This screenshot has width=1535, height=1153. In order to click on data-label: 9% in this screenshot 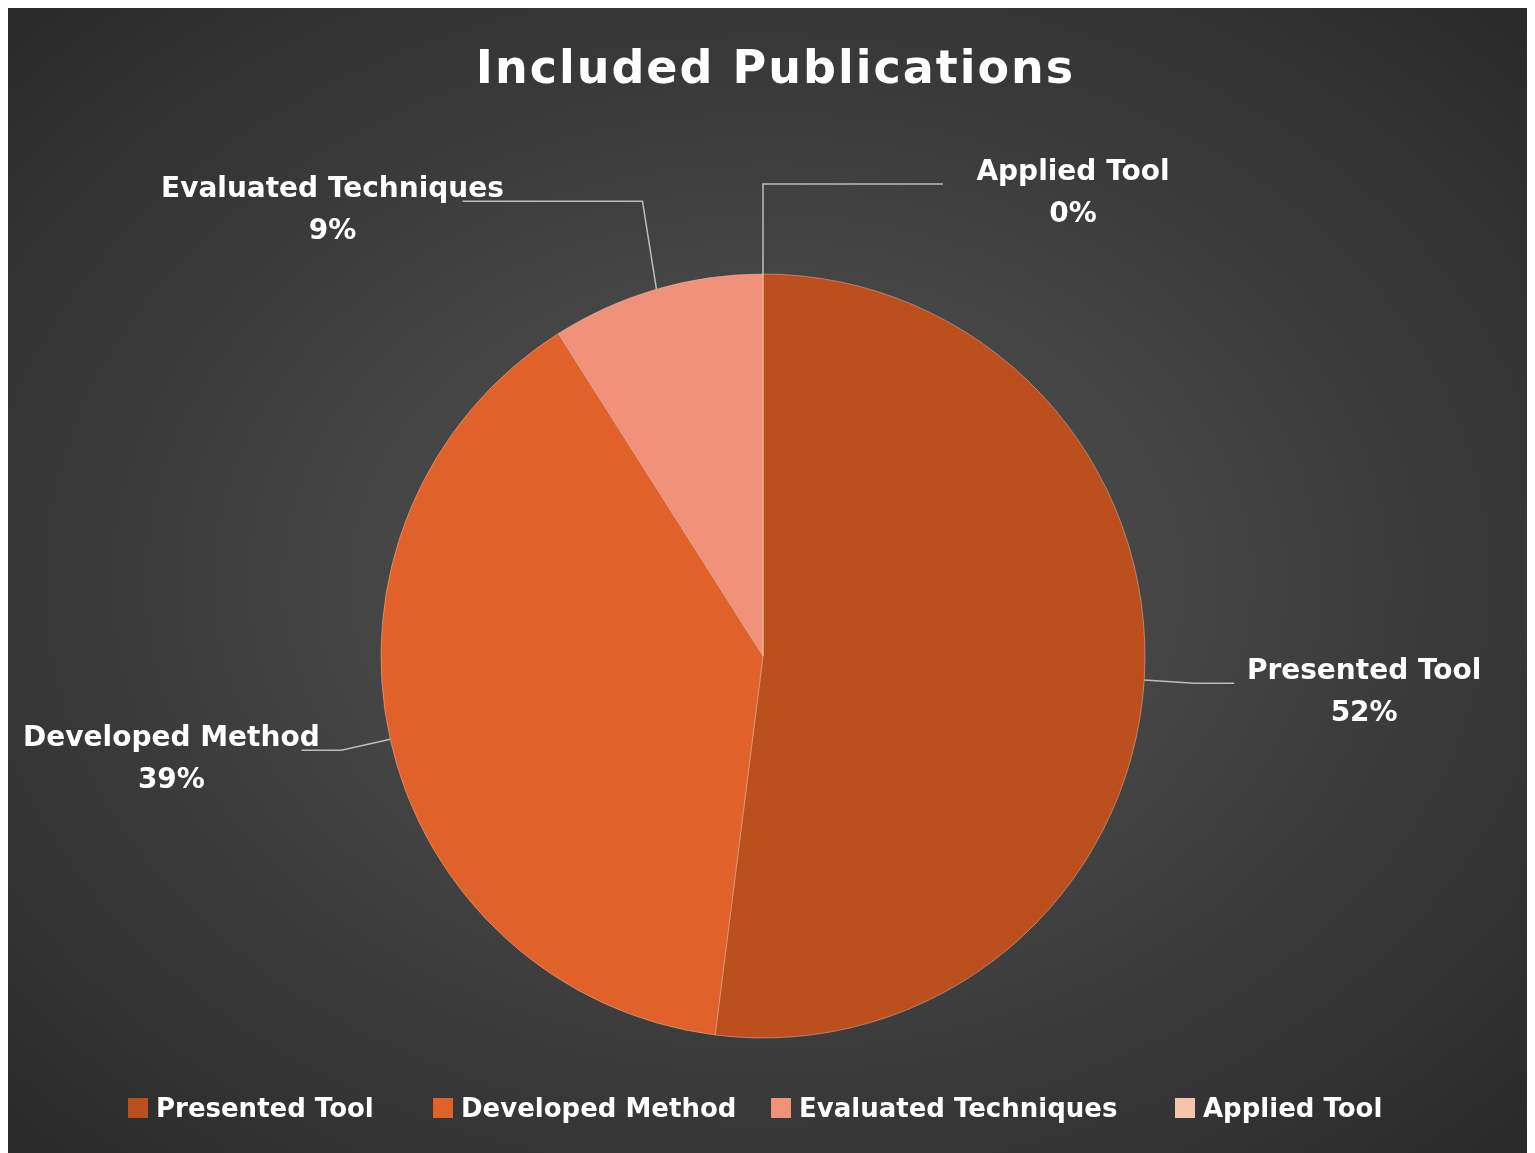, I will do `click(332, 230)`.